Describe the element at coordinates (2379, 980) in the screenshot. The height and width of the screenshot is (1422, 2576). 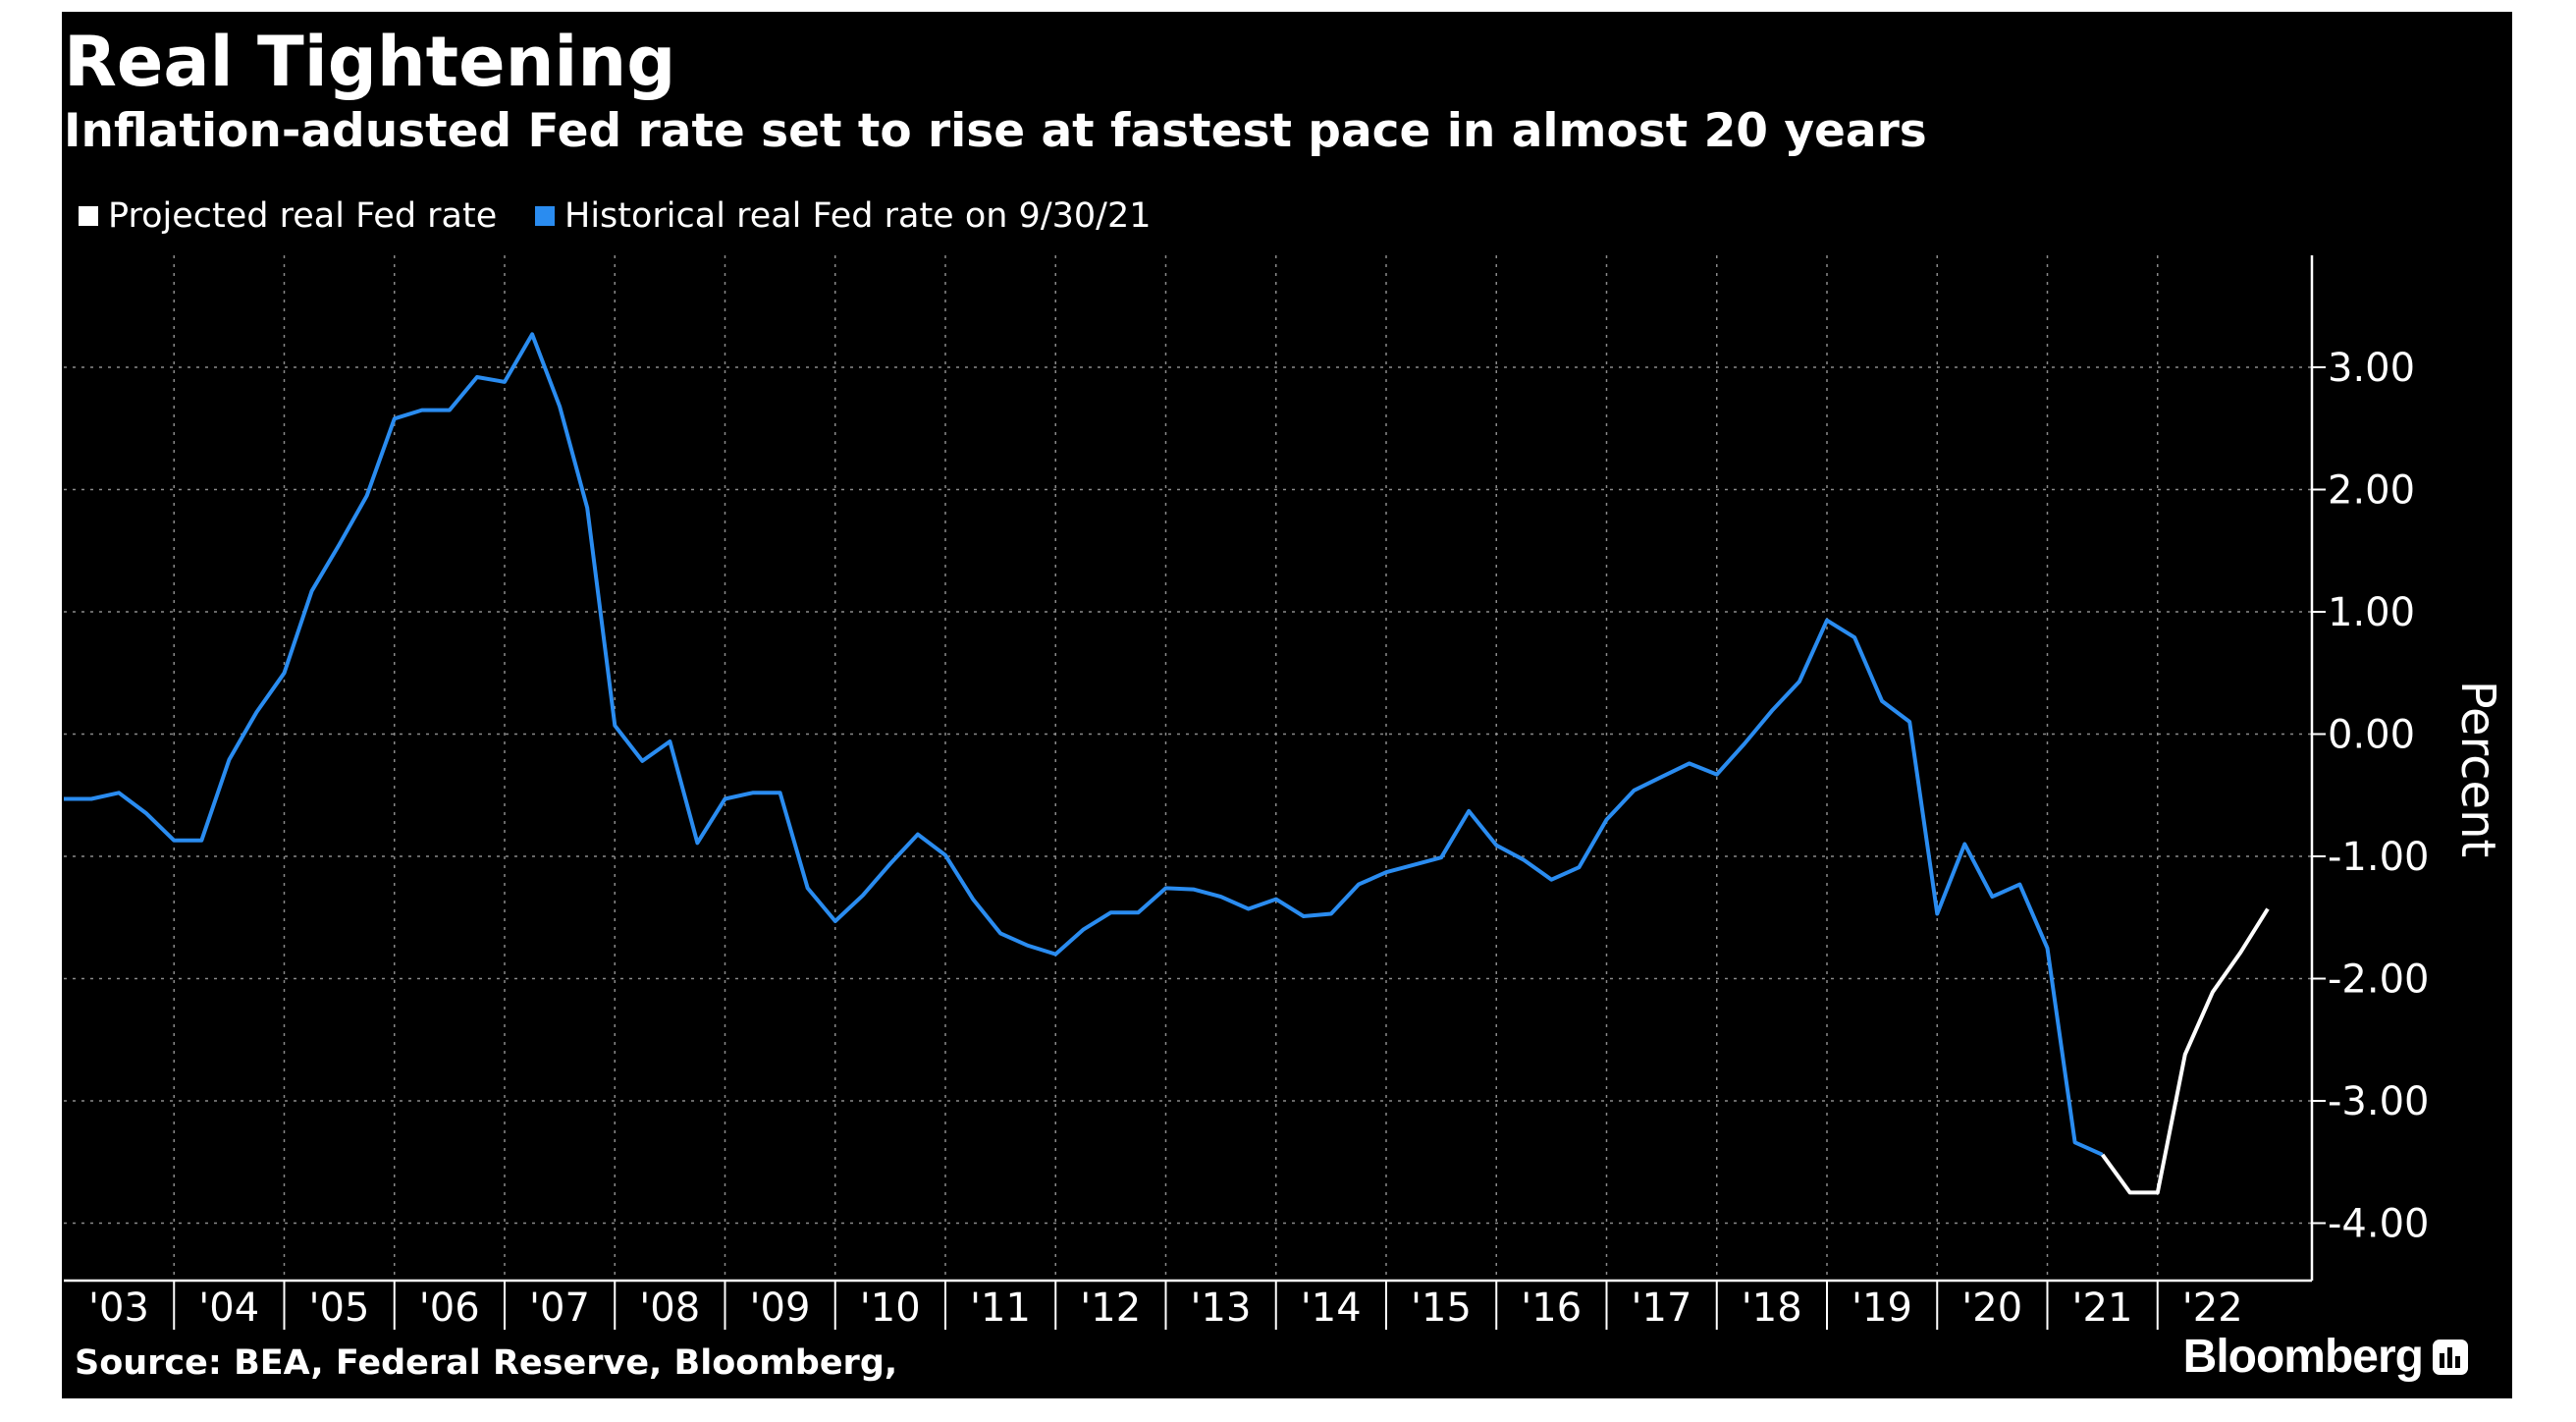
I see `y-tick-label: -2.00` at that location.